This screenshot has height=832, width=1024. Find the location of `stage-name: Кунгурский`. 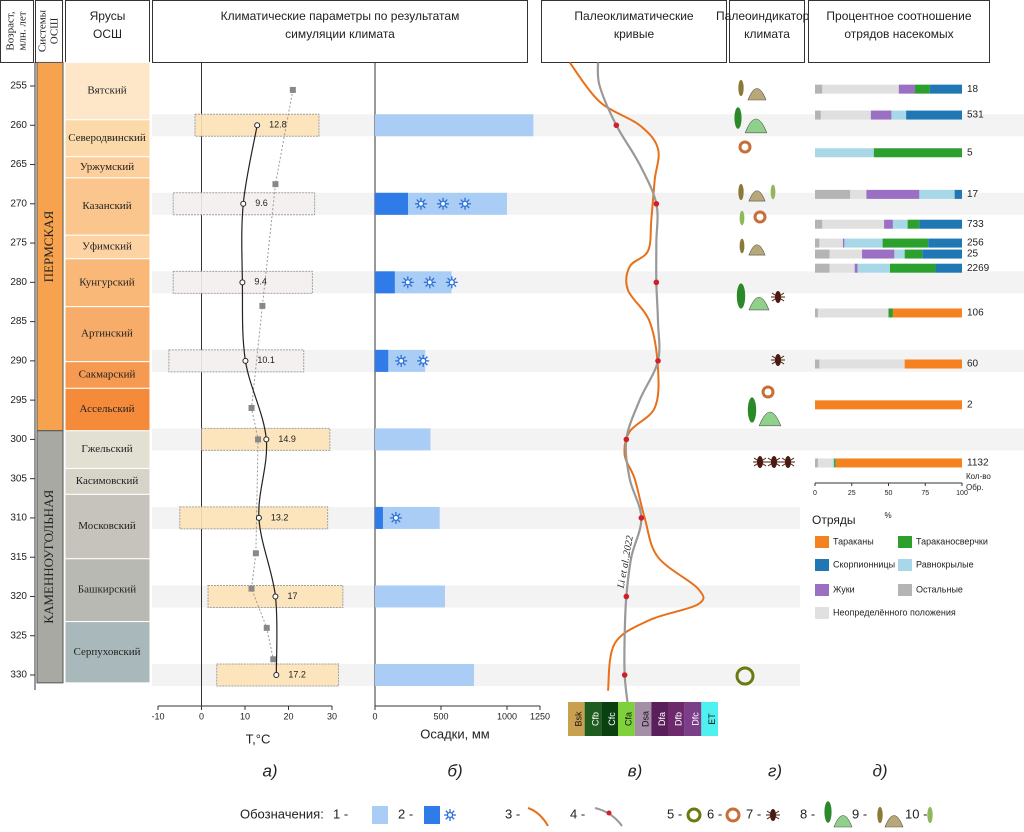

stage-name: Кунгурский is located at coordinates (107, 282).